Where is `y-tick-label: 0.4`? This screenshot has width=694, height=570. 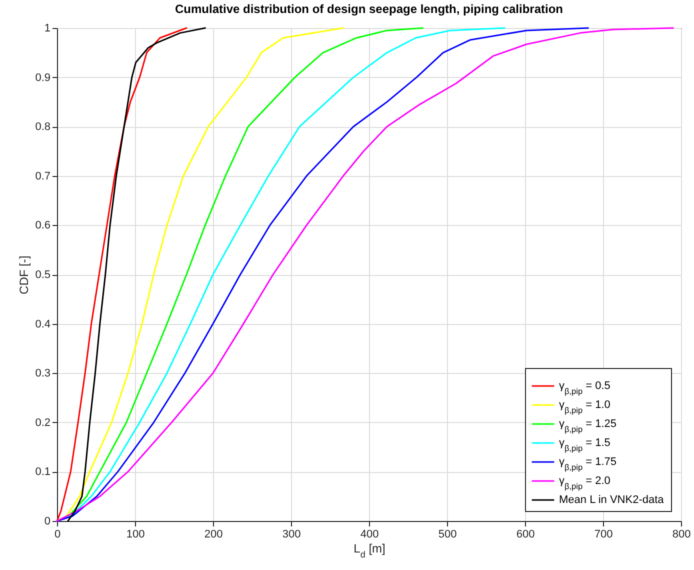 y-tick-label: 0.4 is located at coordinates (42, 324).